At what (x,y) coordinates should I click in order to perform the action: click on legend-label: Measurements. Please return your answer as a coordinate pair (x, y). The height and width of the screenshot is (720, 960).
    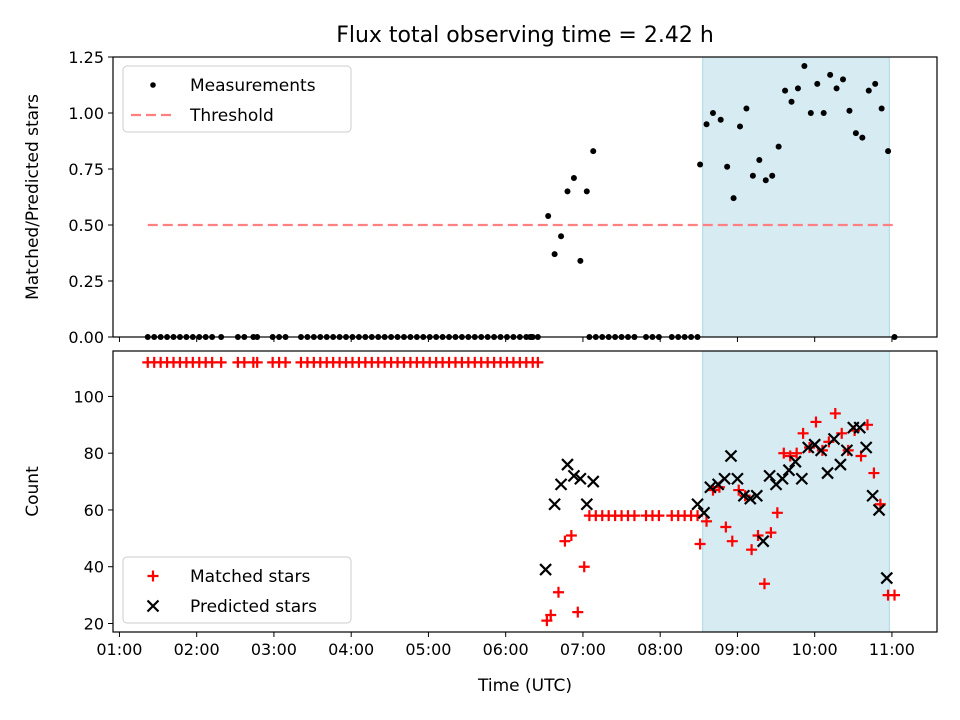
    Looking at the image, I should click on (253, 86).